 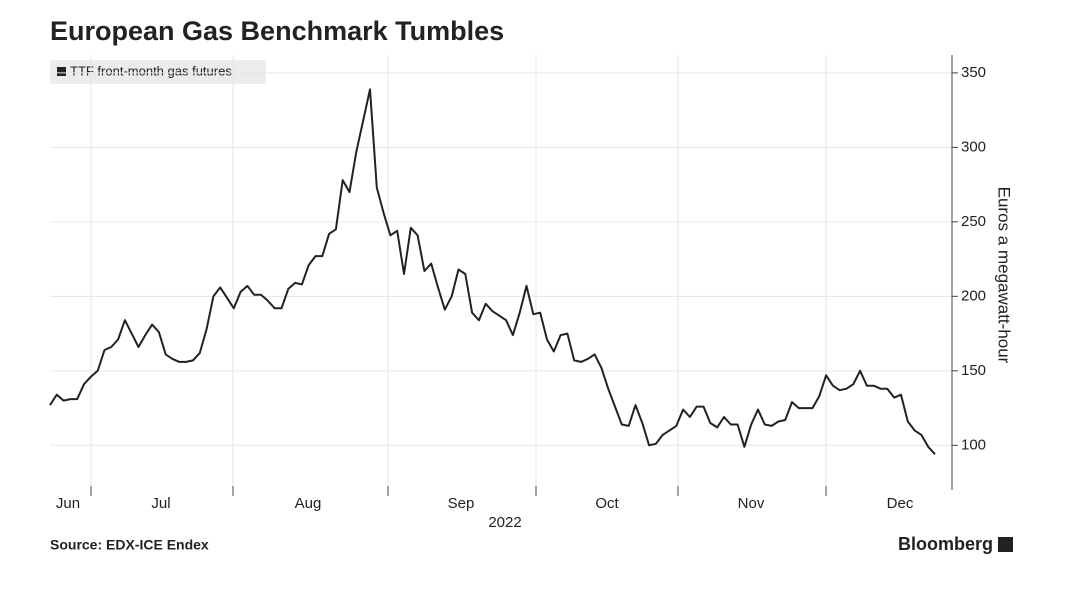 I want to click on x-tick-label: Nov, so click(x=751, y=503).